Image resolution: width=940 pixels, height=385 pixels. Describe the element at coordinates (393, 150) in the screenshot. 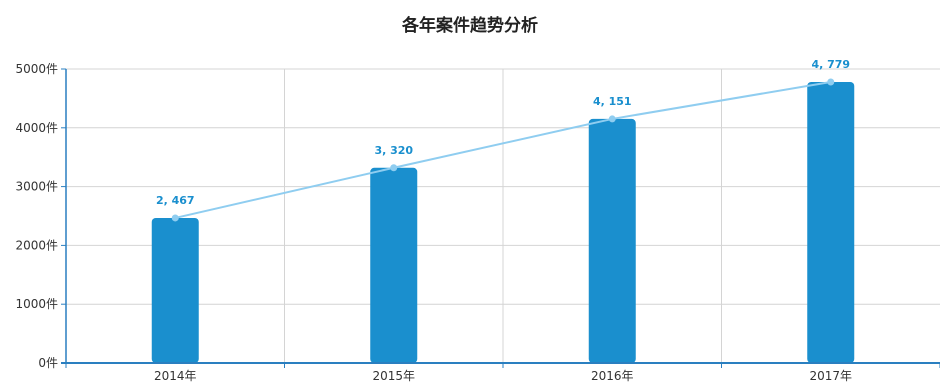

I see `data-label-1: 3, 320` at that location.